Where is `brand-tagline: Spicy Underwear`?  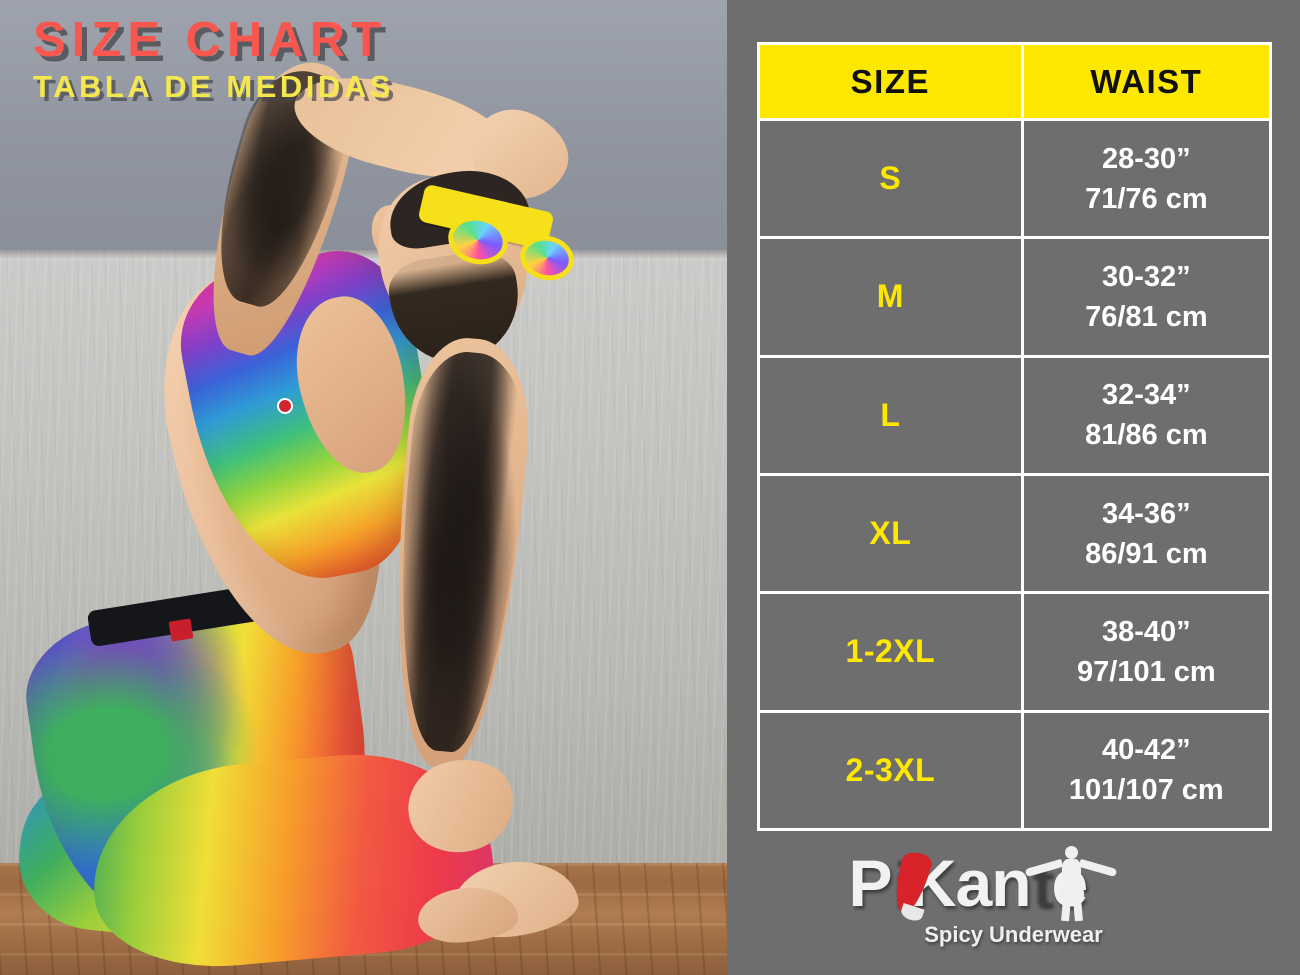 brand-tagline: Spicy Underwear is located at coordinates (1013, 934).